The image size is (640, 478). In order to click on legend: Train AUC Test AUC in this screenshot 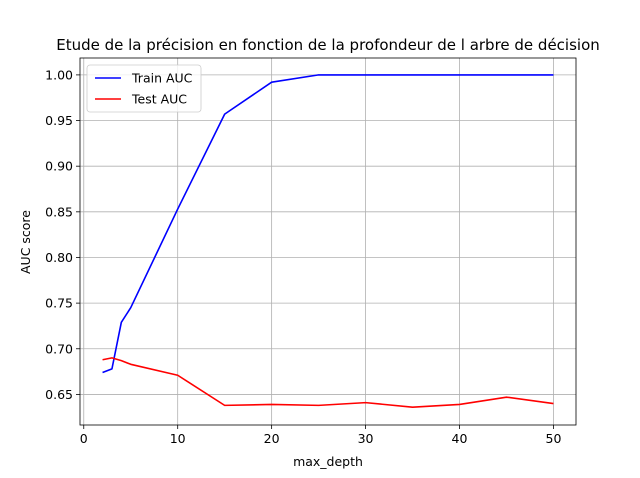, I will do `click(144, 88)`.